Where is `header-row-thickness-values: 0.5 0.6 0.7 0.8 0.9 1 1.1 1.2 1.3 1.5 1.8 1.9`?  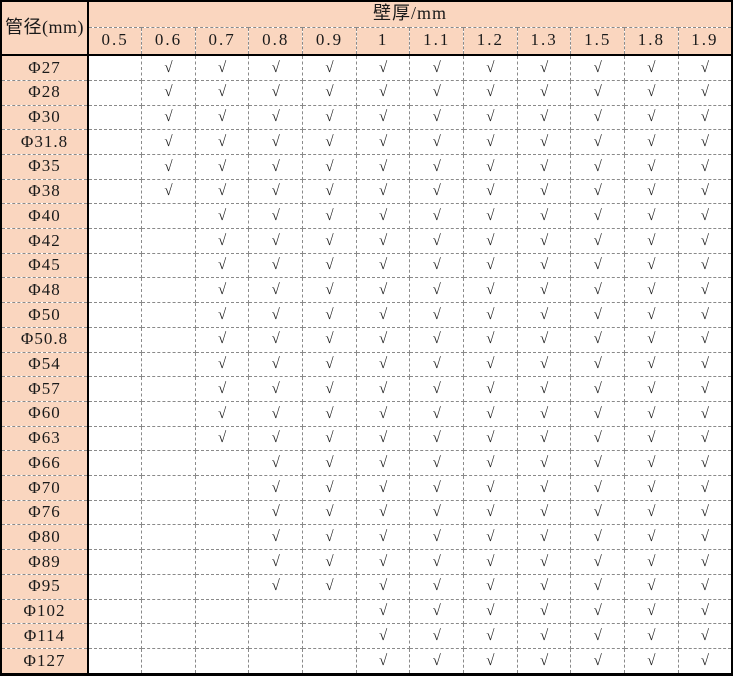
header-row-thickness-values: 0.5 0.6 0.7 0.8 0.9 1 1.1 1.2 1.3 1.5 1.8 1.9 is located at coordinates (367, 41).